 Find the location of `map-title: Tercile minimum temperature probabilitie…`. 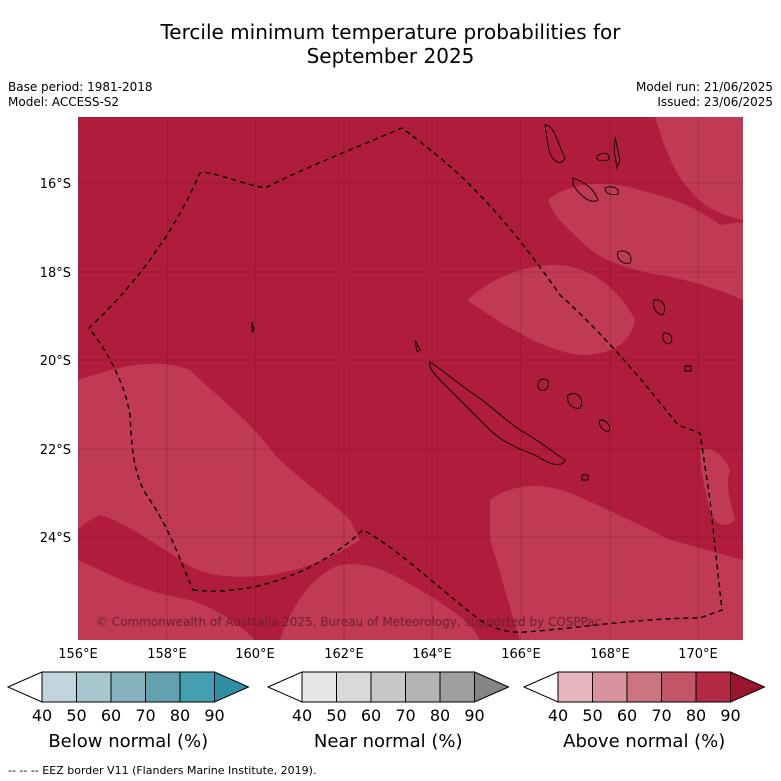

map-title: Tercile minimum temperature probabilitie… is located at coordinates (390, 44).